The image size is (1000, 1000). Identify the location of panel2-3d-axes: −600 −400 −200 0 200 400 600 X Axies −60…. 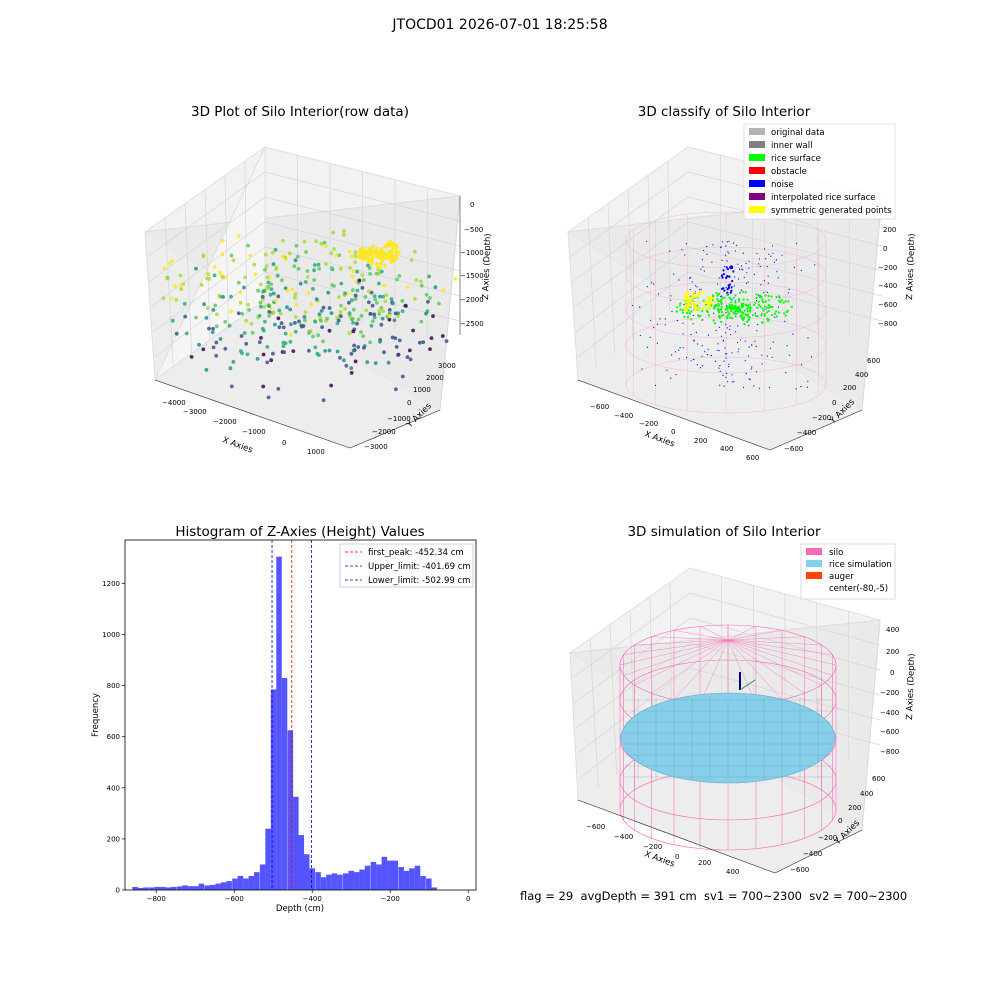
(742, 292).